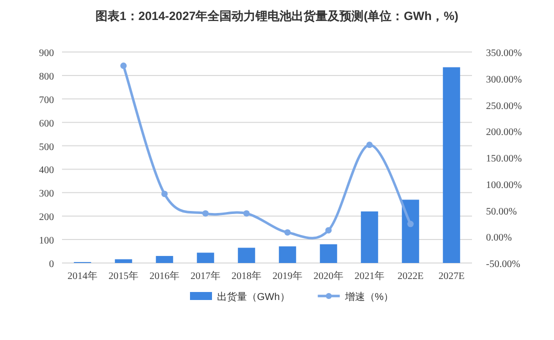  I want to click on title: 图表1：2014-2027年全国动力锂电池出货量及预测(单位：GWh，%), so click(277, 16).